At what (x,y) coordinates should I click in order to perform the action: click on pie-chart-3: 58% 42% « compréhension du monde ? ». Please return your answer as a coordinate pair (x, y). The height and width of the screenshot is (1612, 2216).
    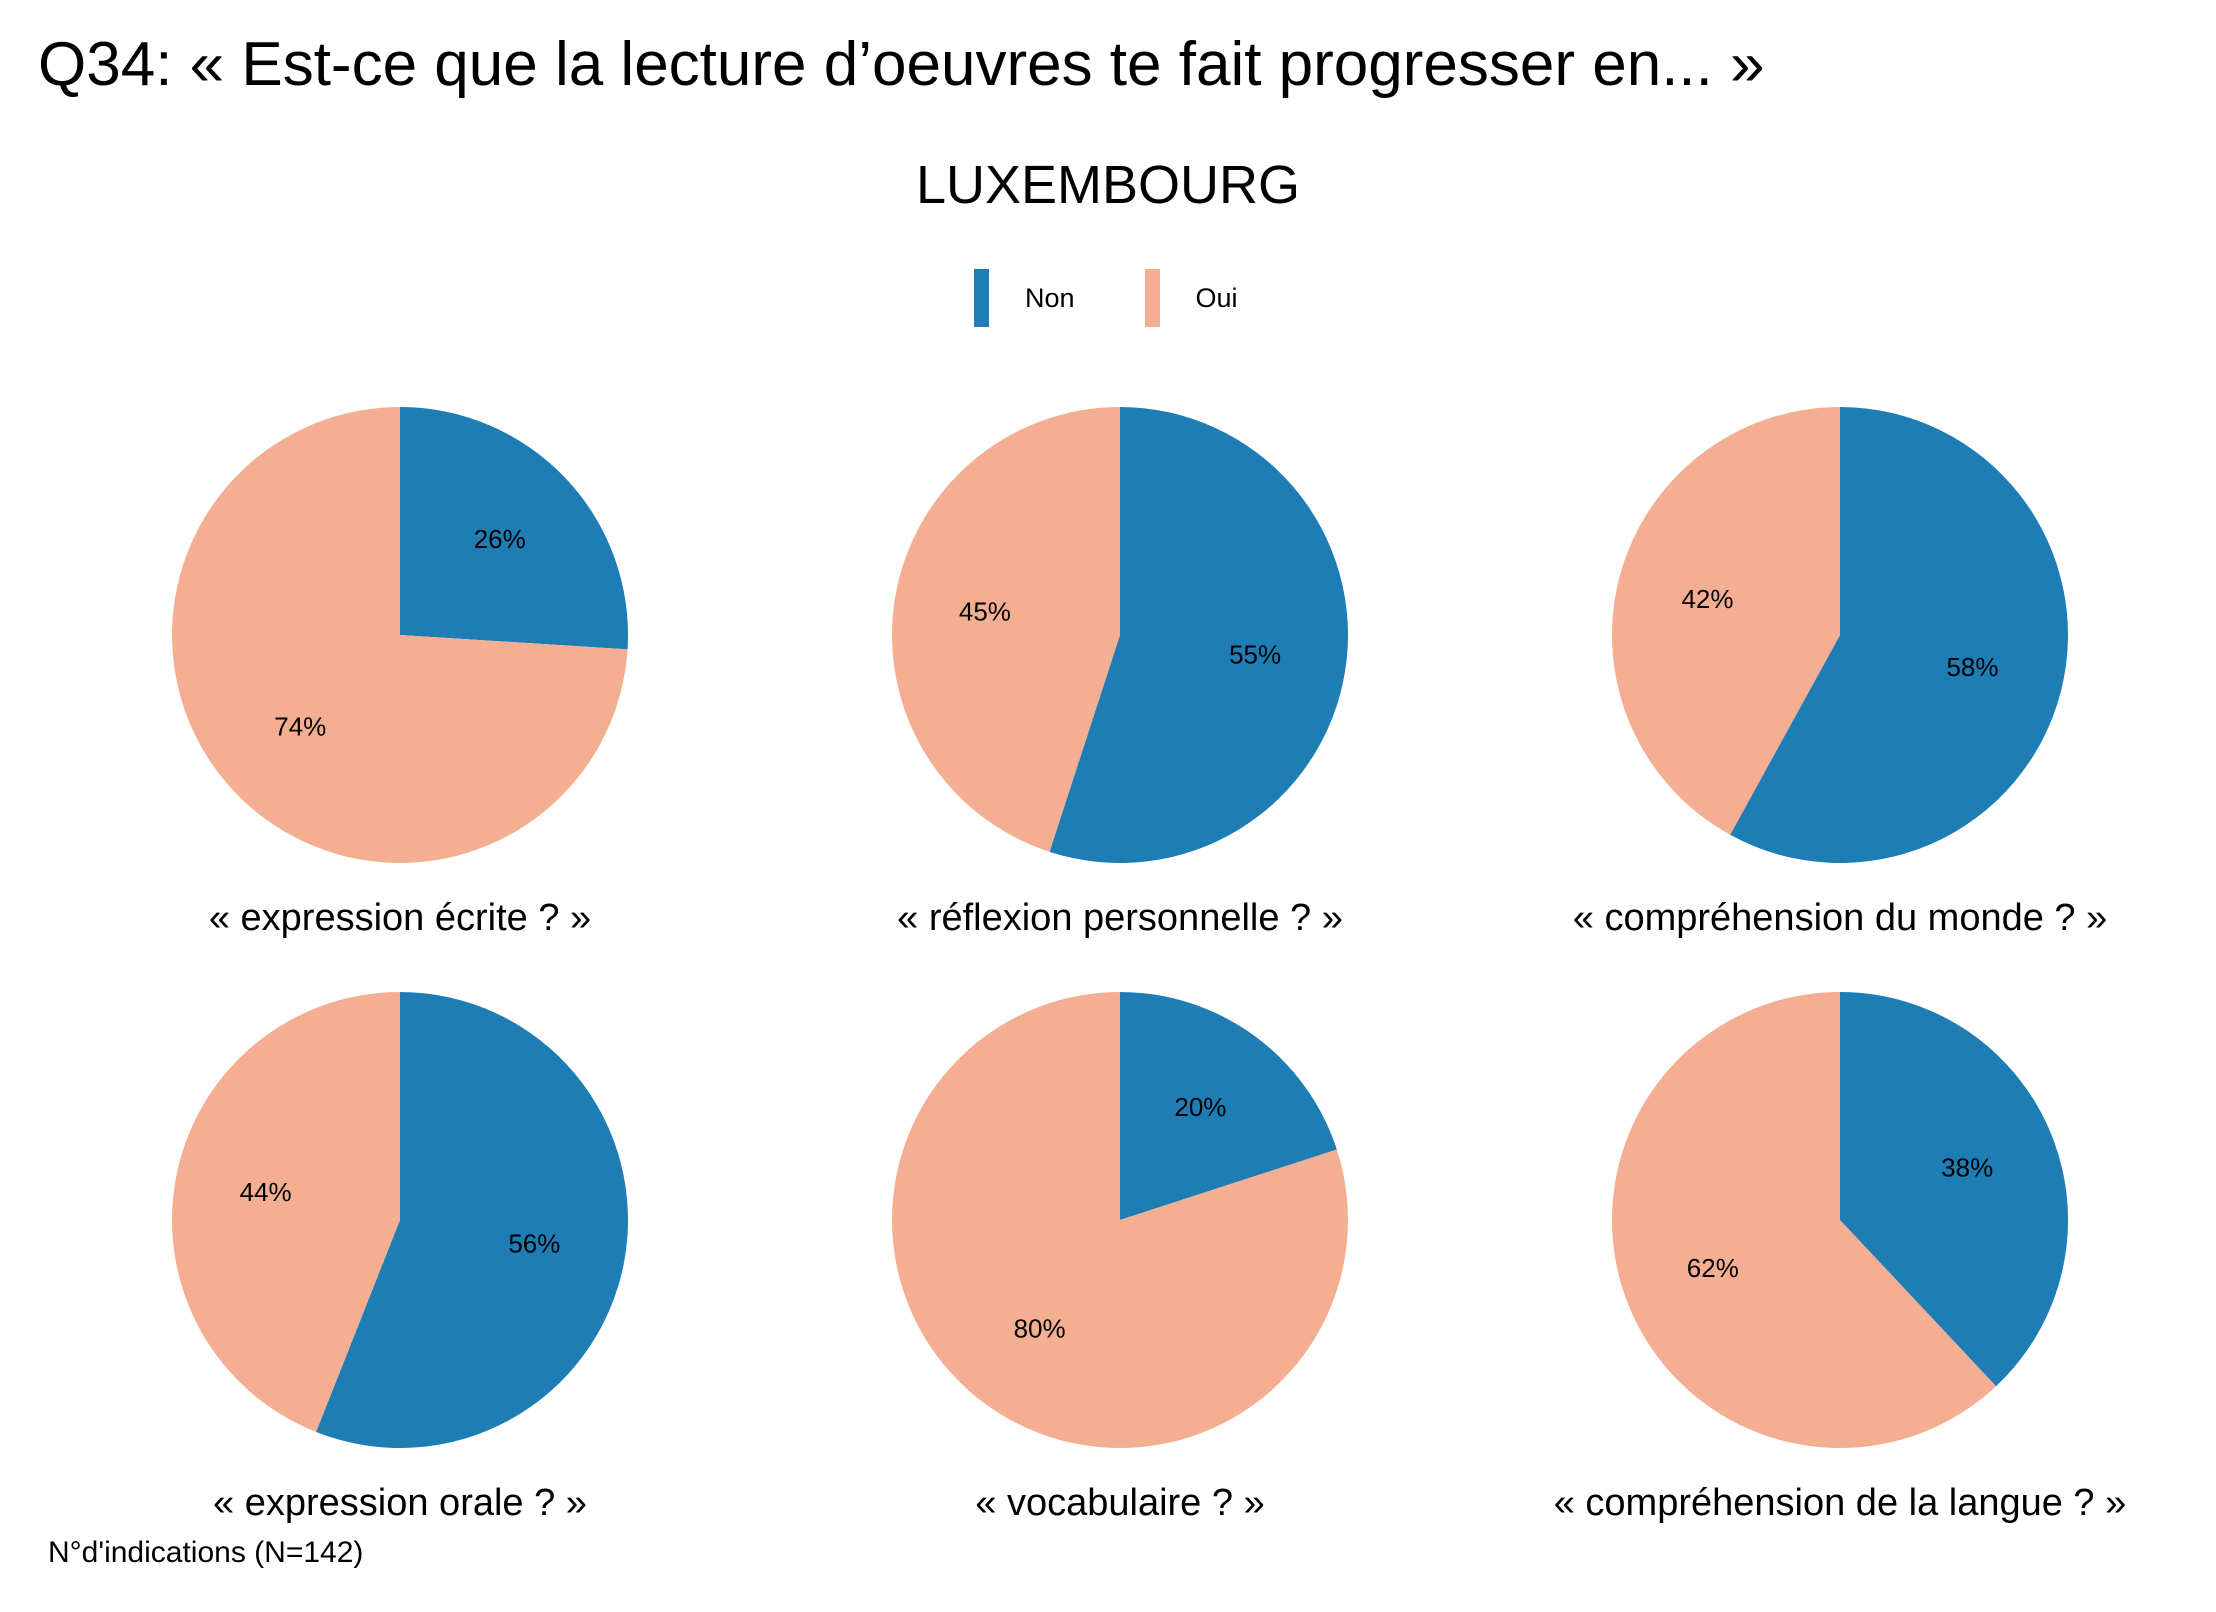
    Looking at the image, I should click on (1840, 673).